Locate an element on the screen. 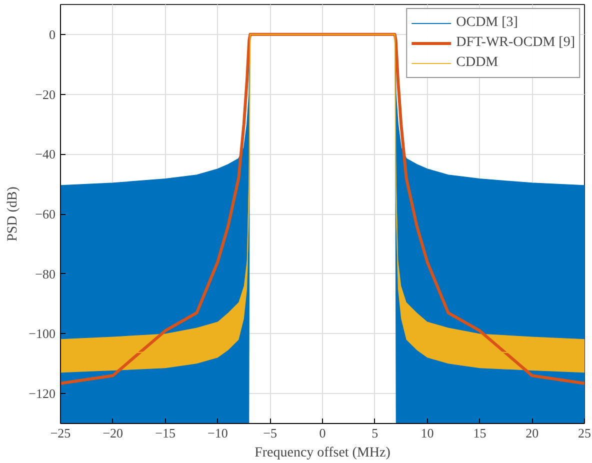 The width and height of the screenshot is (592, 463). x-axis-title: Frequency offset (MHz) is located at coordinates (322, 453).